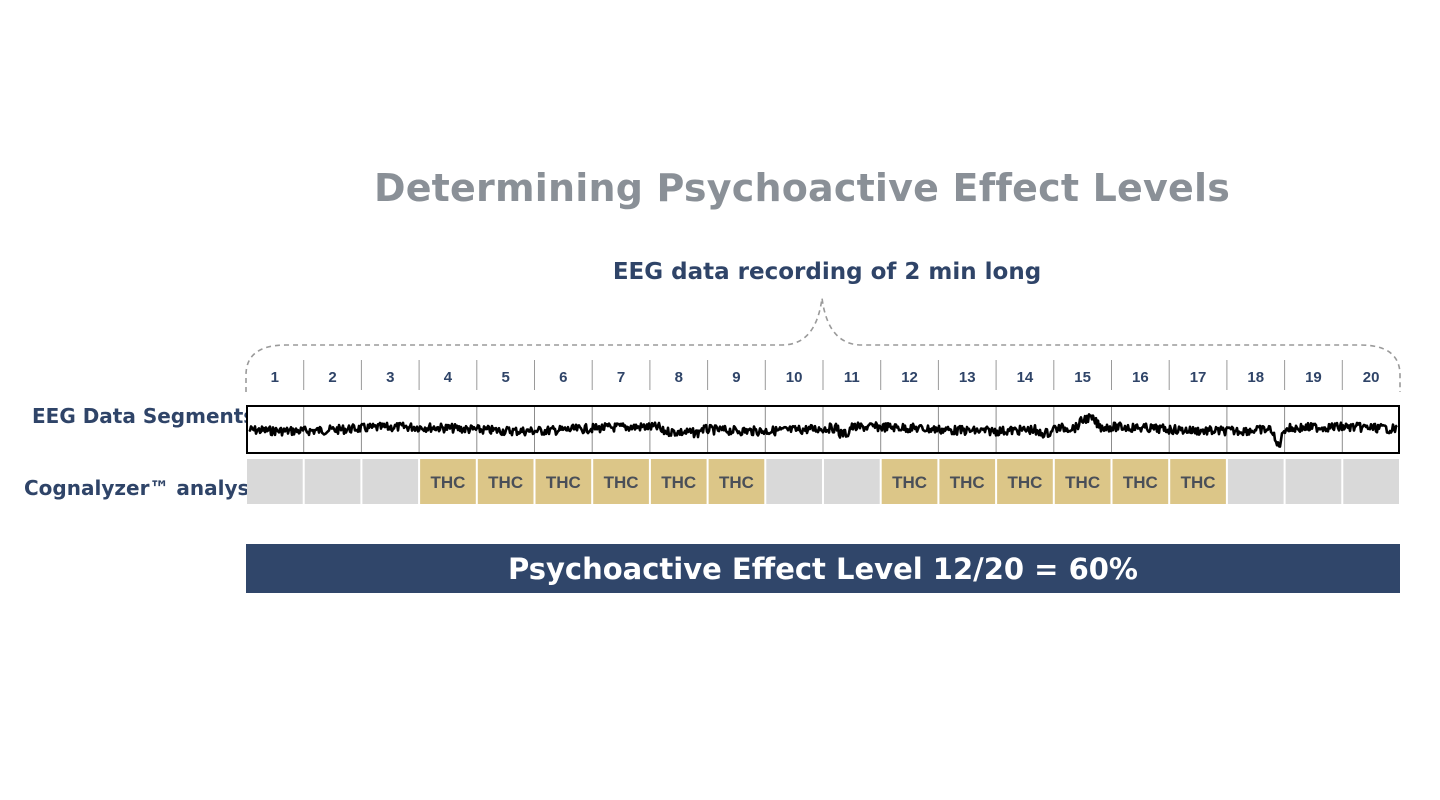  Describe the element at coordinates (144, 416) in the screenshot. I see `eeg-segments-label: EEG Data Segments` at that location.